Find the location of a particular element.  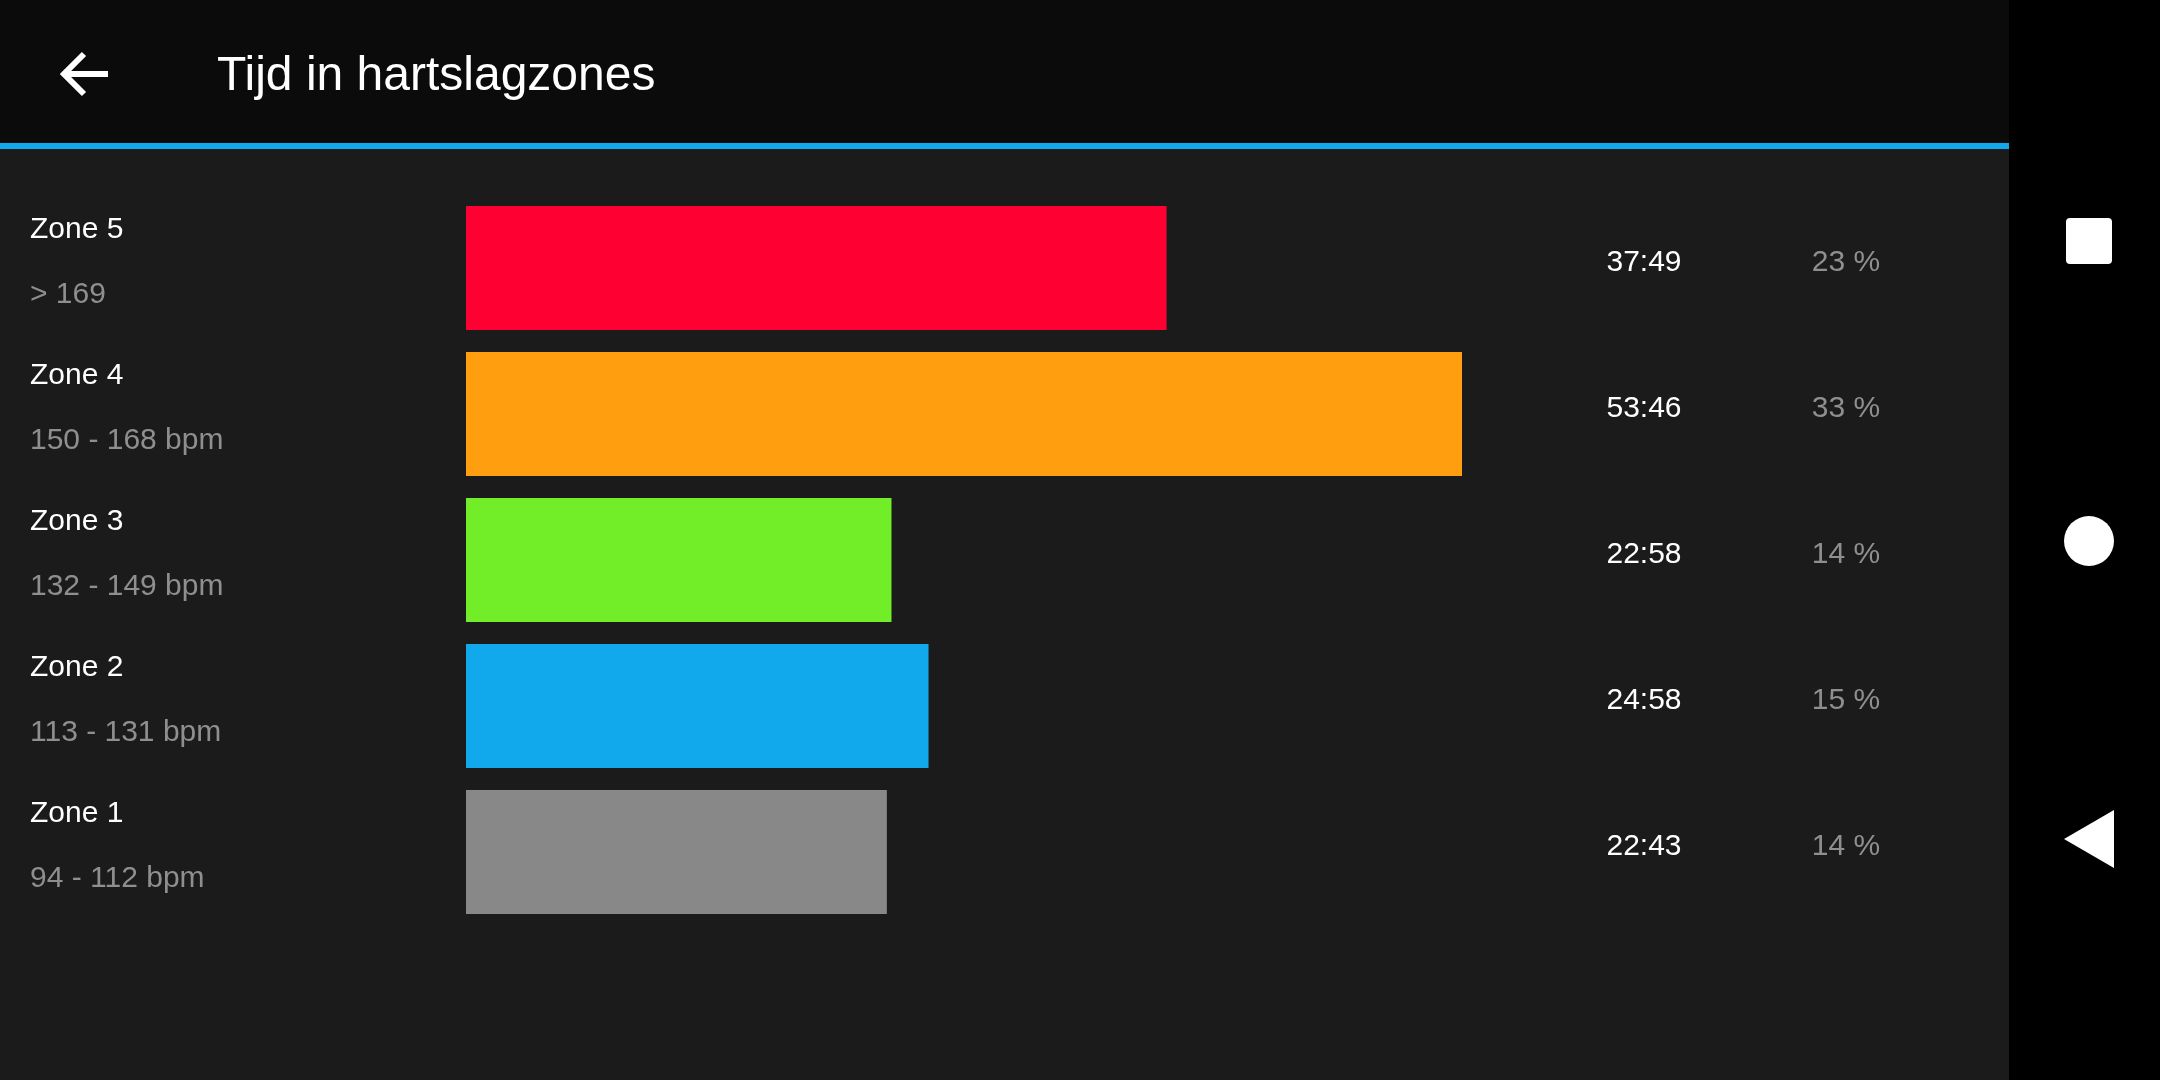

text: 23 % is located at coordinates (1846, 261).